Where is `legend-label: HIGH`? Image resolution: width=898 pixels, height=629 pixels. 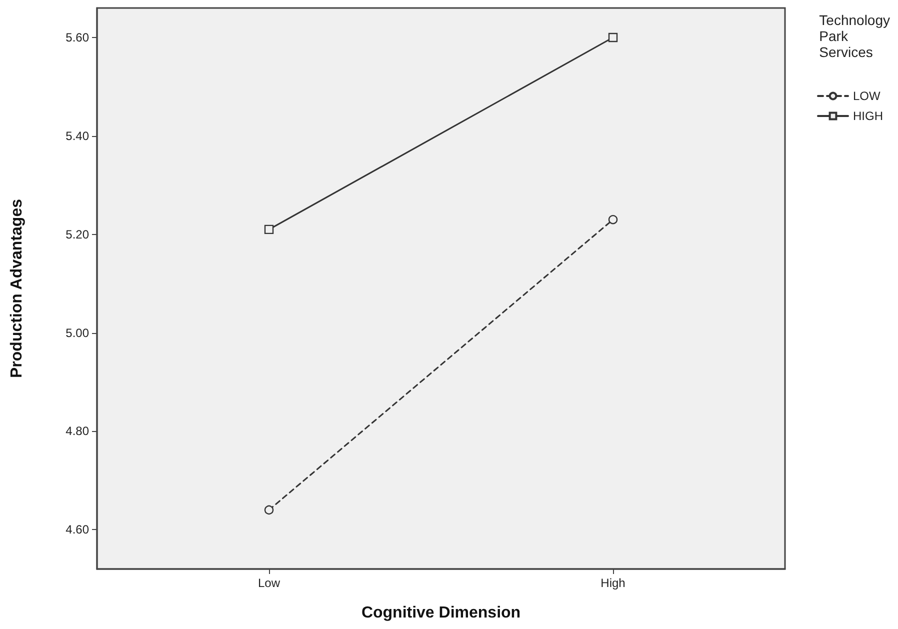 legend-label: HIGH is located at coordinates (868, 116).